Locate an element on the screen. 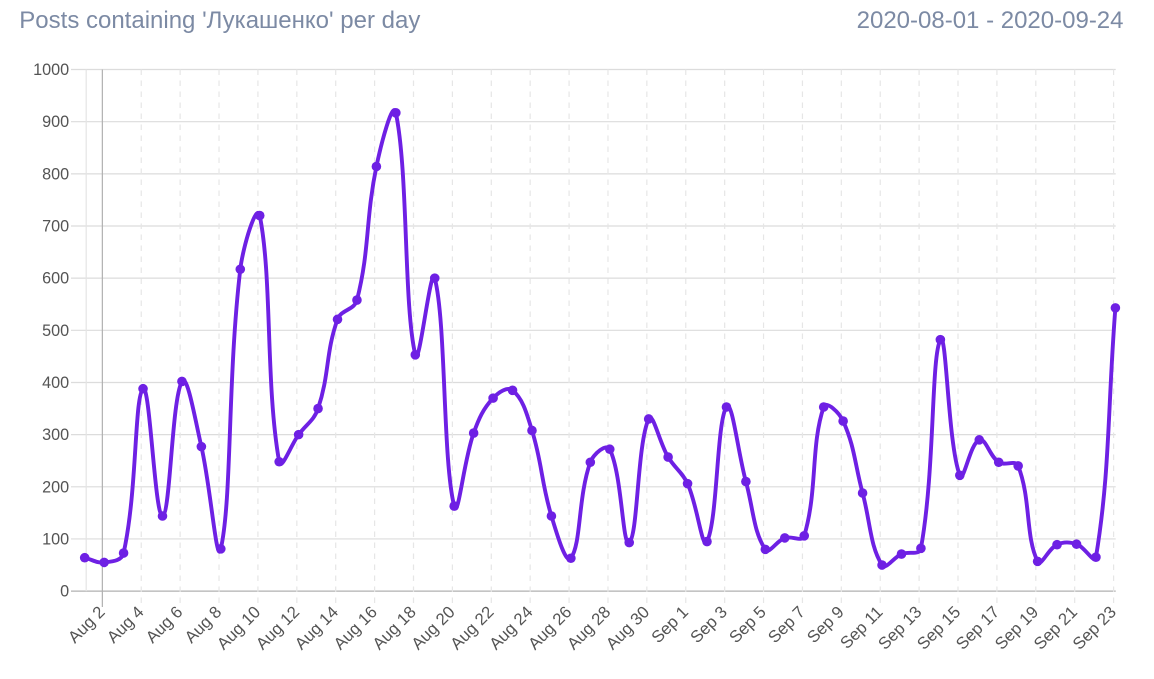 This screenshot has height=679, width=1154. svg-text: 100 is located at coordinates (55, 539).